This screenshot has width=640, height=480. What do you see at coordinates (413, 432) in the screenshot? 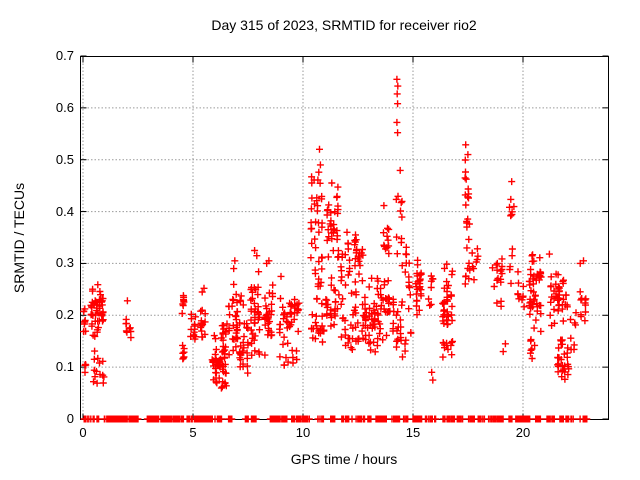
I see `x-tick-label: 15` at bounding box center [413, 432].